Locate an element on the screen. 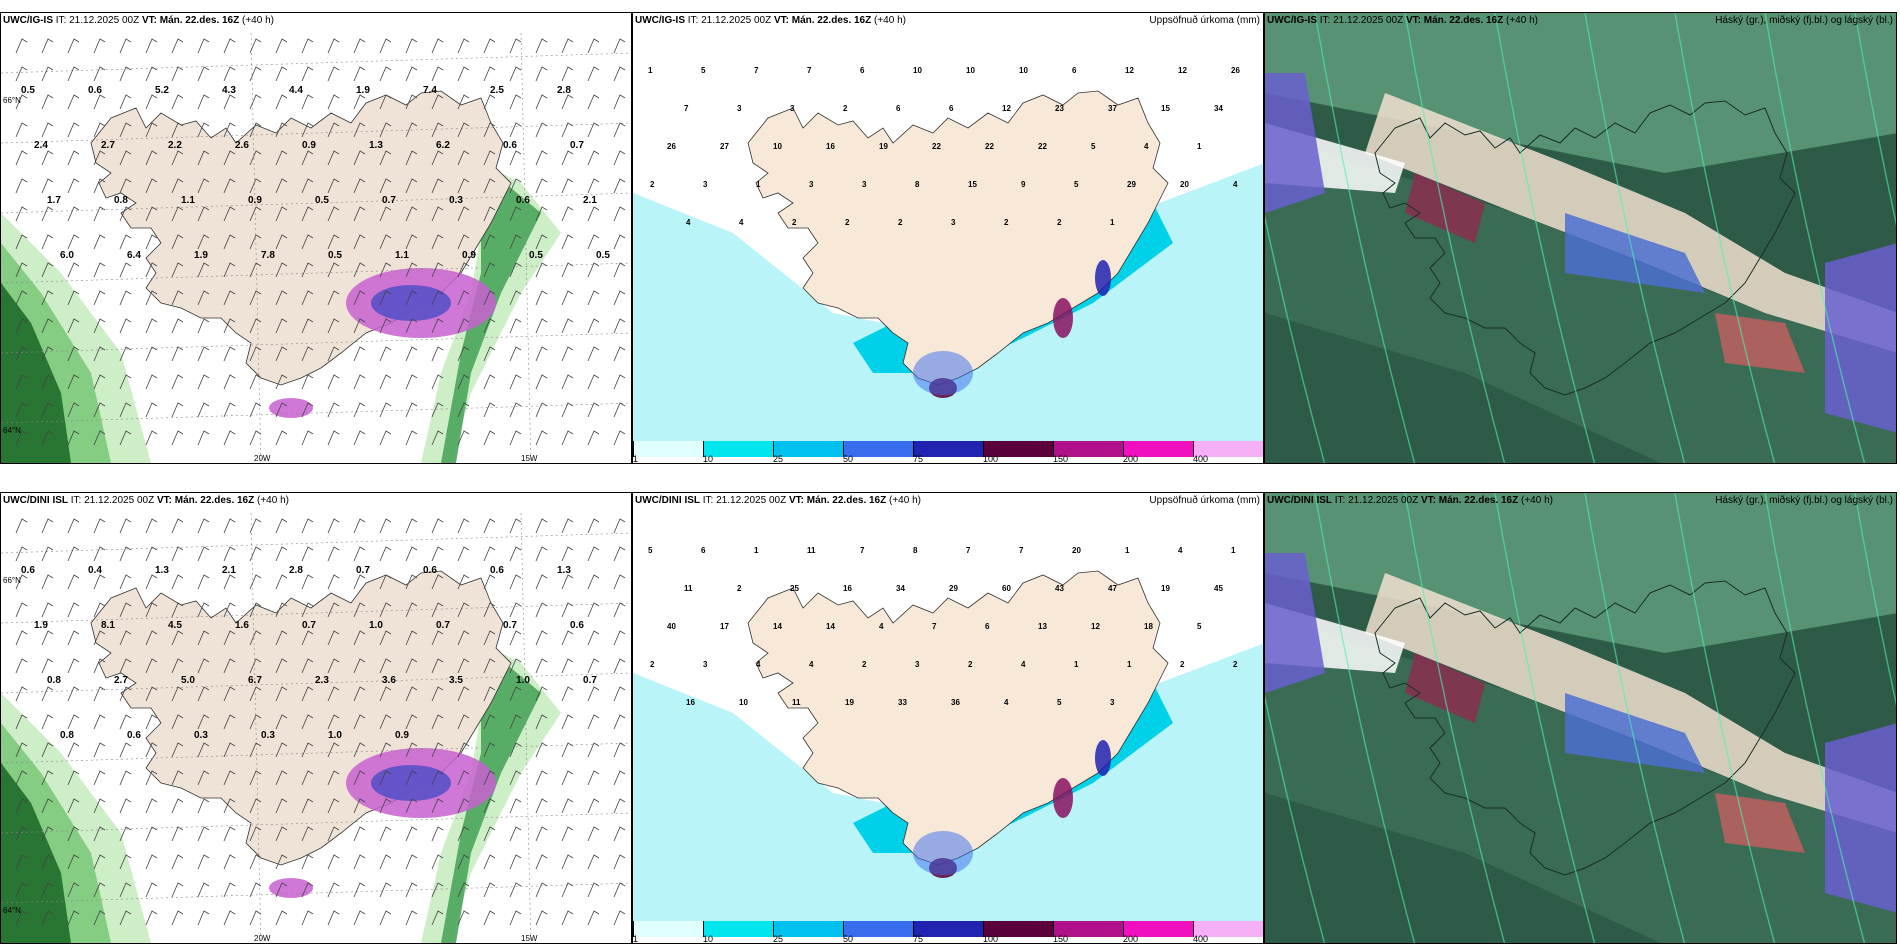 The height and width of the screenshot is (950, 1900). value-label: 2.6 is located at coordinates (242, 145).